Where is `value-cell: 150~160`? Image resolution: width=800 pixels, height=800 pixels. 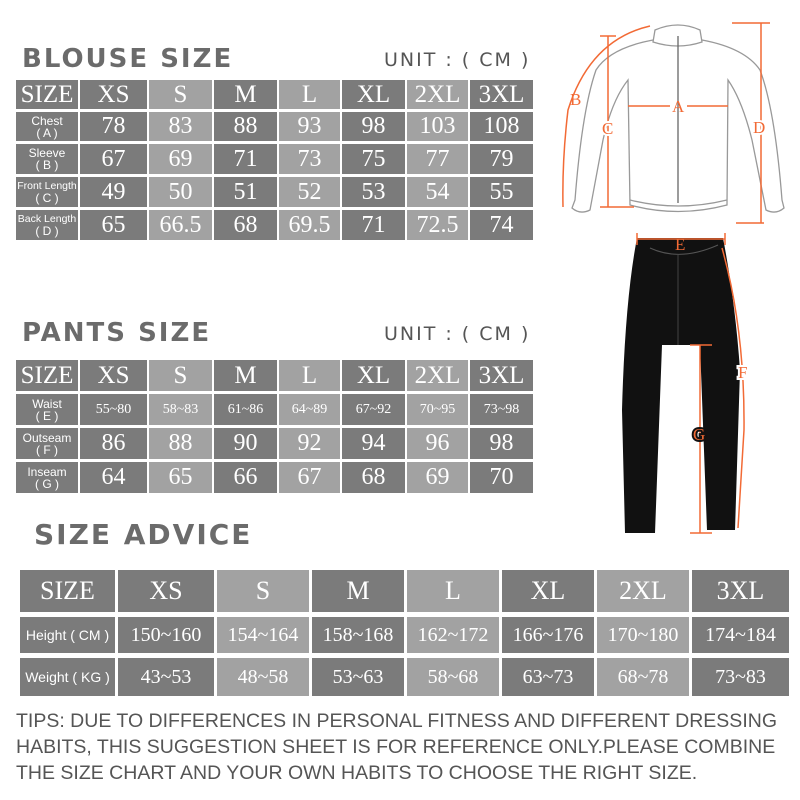 value-cell: 150~160 is located at coordinates (166, 635).